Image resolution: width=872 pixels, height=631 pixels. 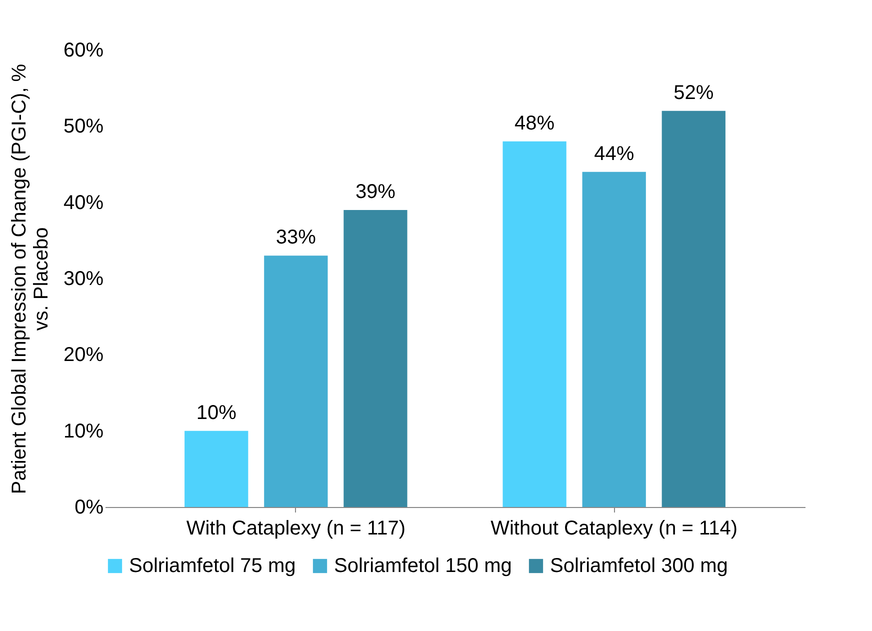 I want to click on x-tick-label: With Cataplexy (n = 117), so click(x=296, y=529).